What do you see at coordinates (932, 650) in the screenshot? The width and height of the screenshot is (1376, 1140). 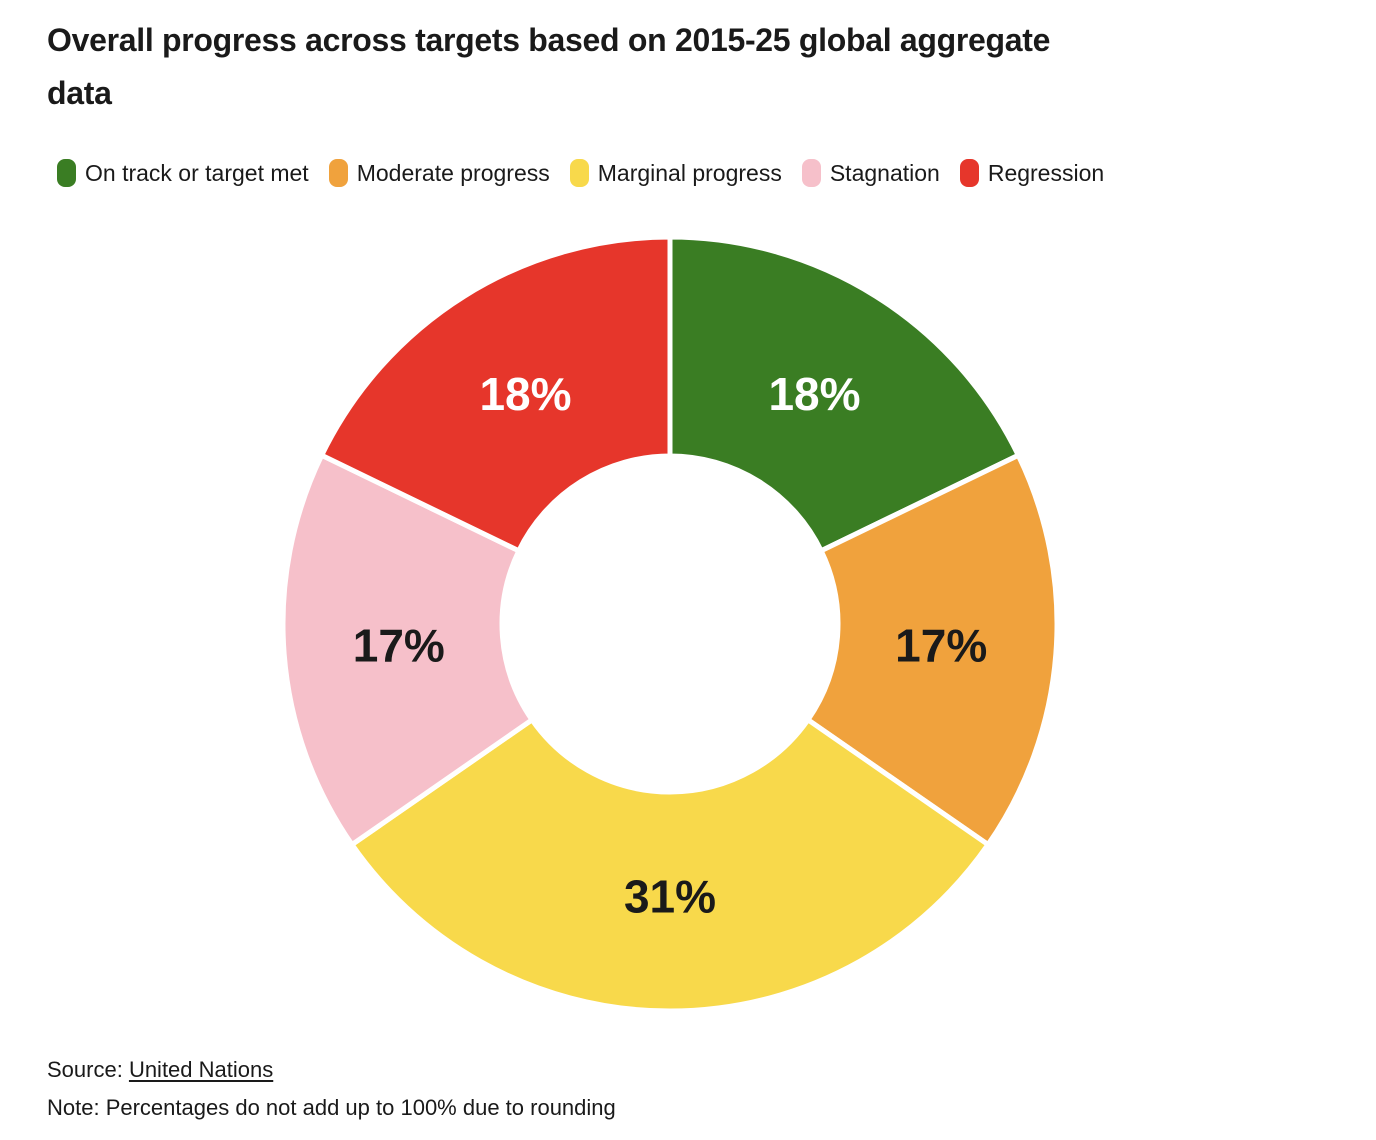 I see `slice-moderate-progress` at bounding box center [932, 650].